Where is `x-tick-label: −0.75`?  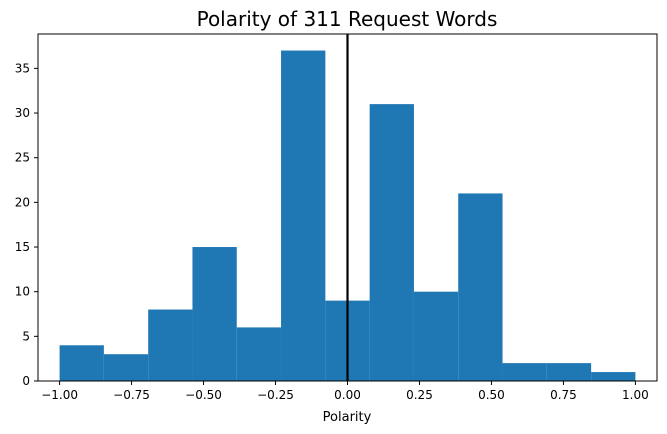 x-tick-label: −0.75 is located at coordinates (131, 395).